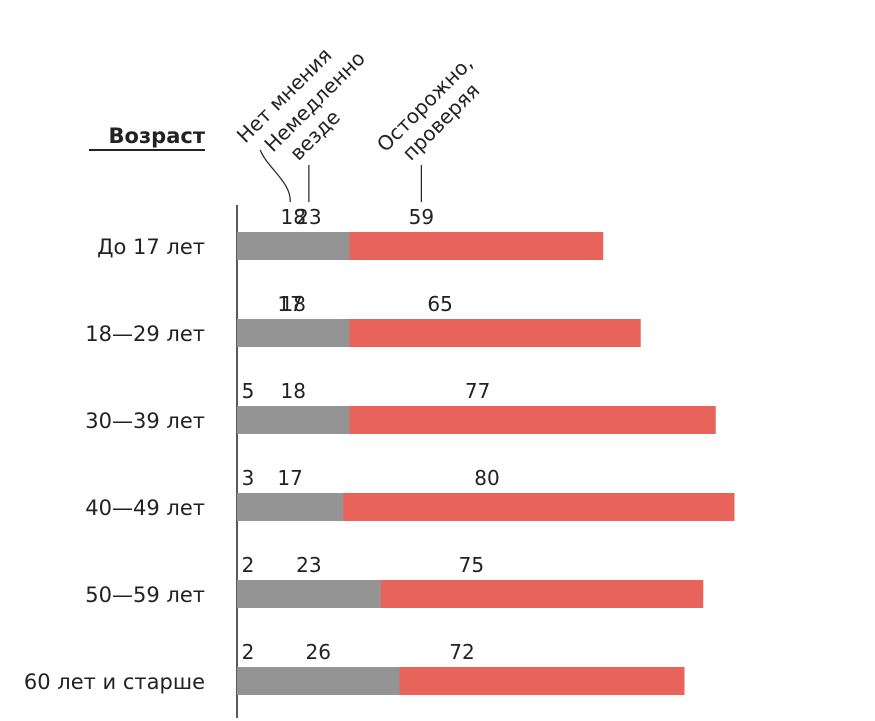 Image resolution: width=875 pixels, height=721 pixels. What do you see at coordinates (145, 334) in the screenshot?
I see `category-label: 18—29 лет` at bounding box center [145, 334].